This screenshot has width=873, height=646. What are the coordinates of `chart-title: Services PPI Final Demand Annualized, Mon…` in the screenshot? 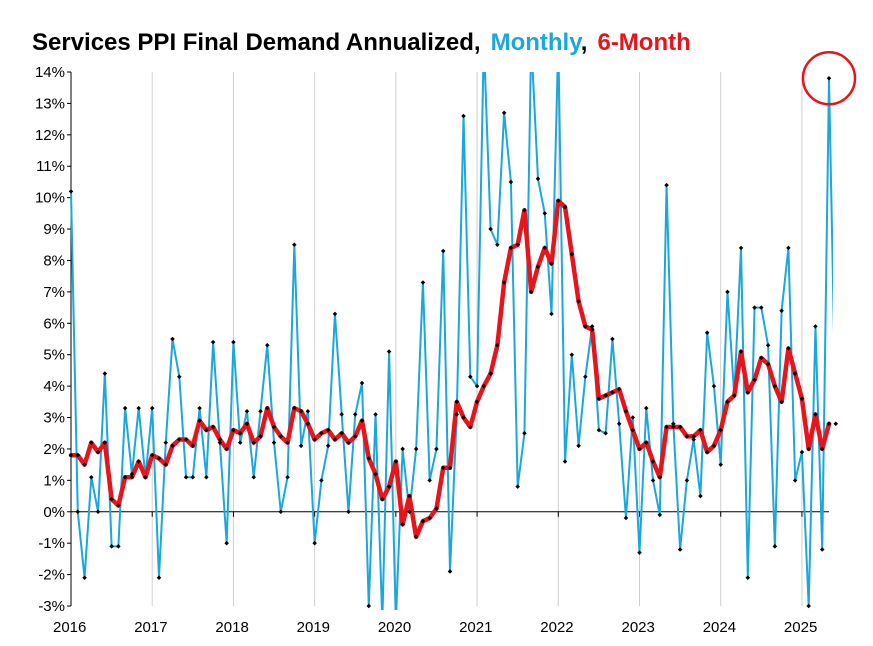 It's located at (361, 42).